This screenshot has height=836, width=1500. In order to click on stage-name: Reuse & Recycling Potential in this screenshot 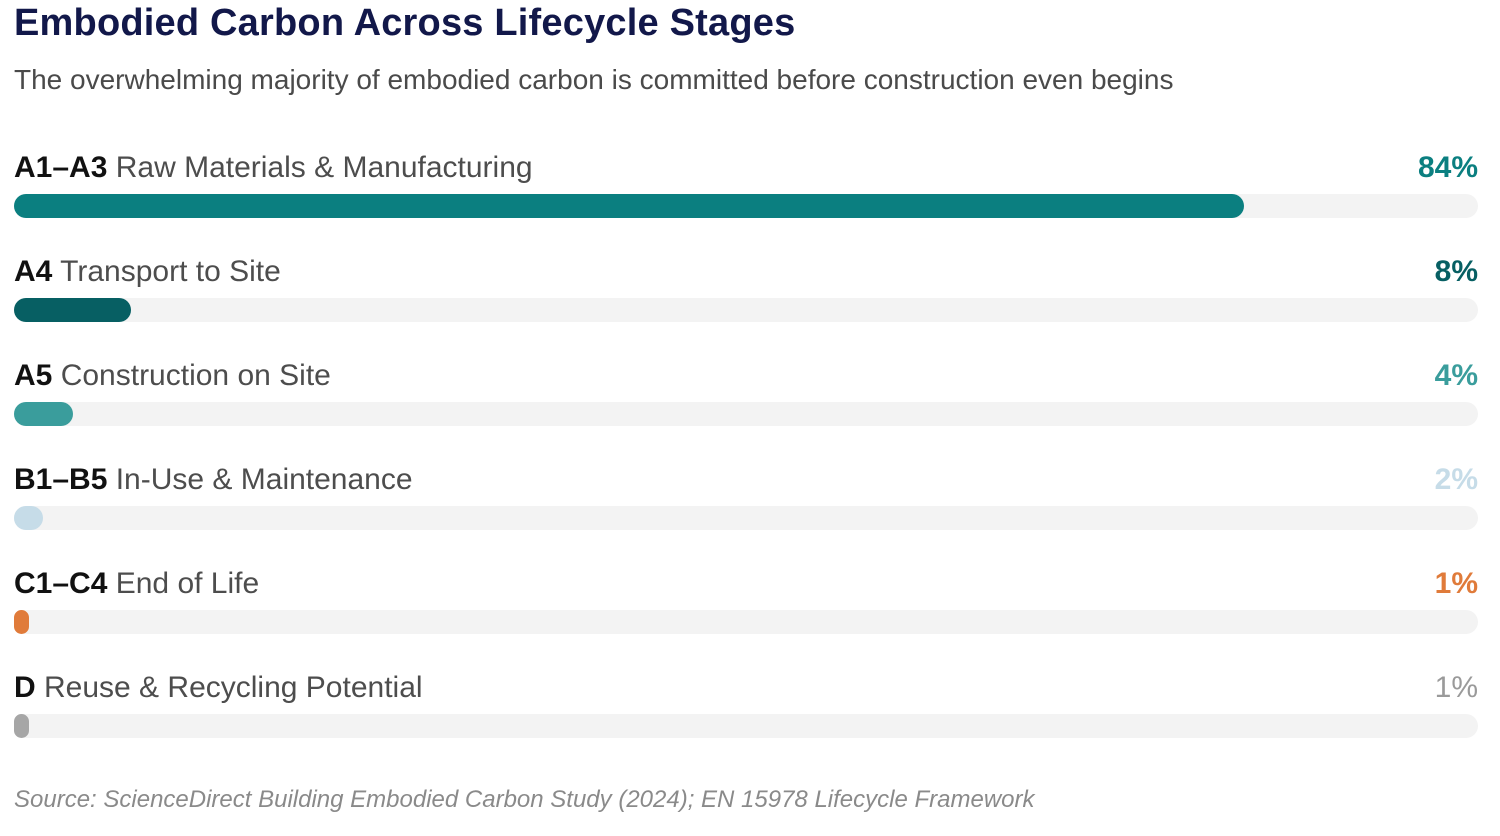, I will do `click(229, 687)`.